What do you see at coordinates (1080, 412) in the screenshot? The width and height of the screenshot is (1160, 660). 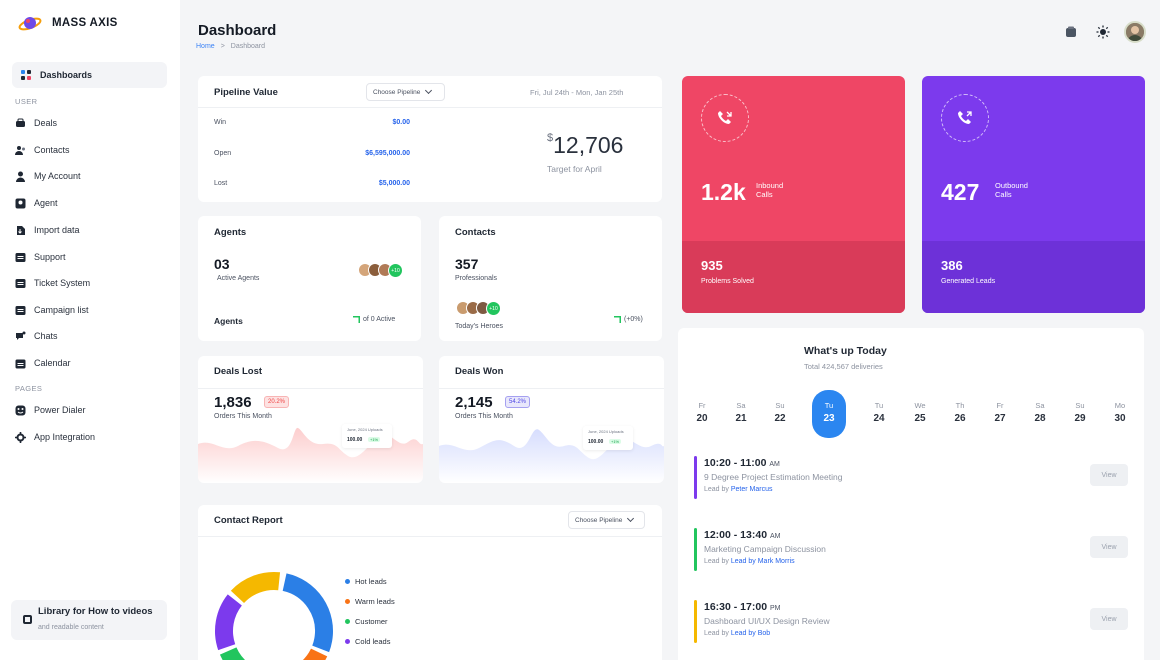 I see `calendar-day: Su 29` at bounding box center [1080, 412].